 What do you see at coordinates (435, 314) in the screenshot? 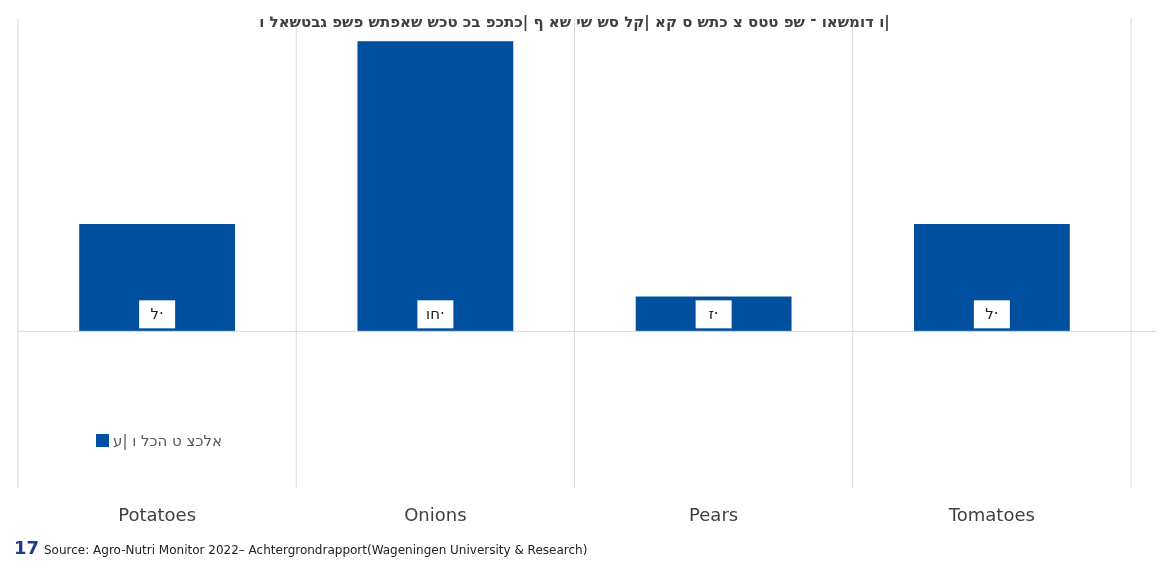
I see `text: וח·` at bounding box center [435, 314].